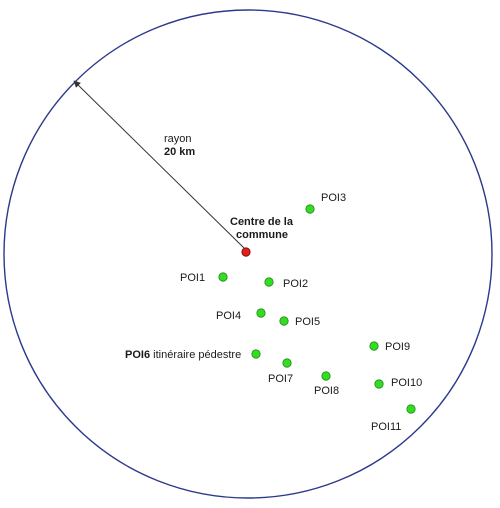  I want to click on center-marker, so click(246, 252).